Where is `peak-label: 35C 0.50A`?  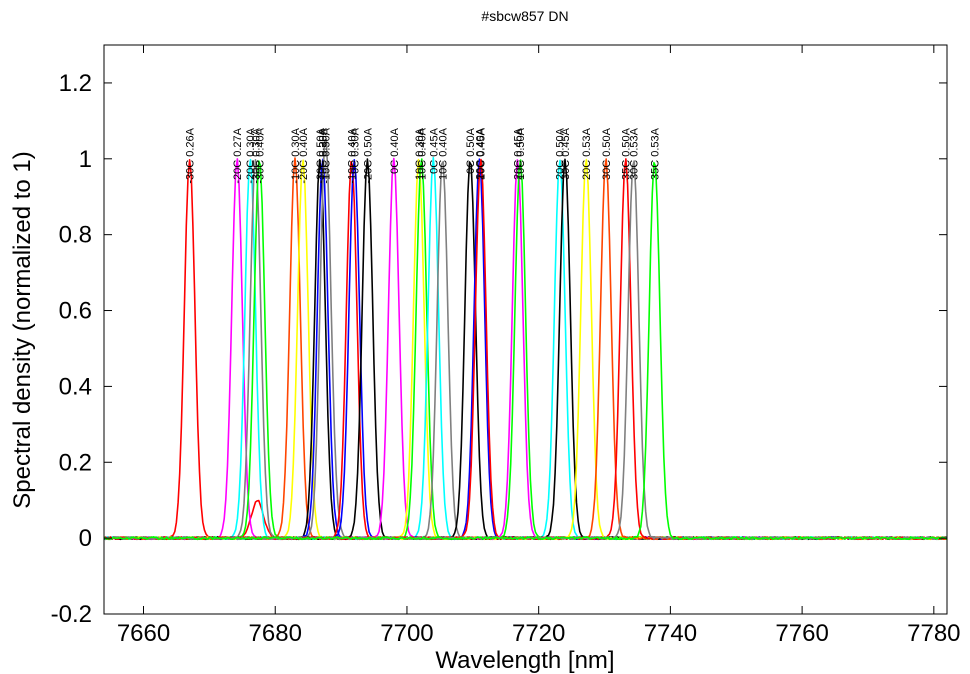 peak-label: 35C 0.50A is located at coordinates (627, 153).